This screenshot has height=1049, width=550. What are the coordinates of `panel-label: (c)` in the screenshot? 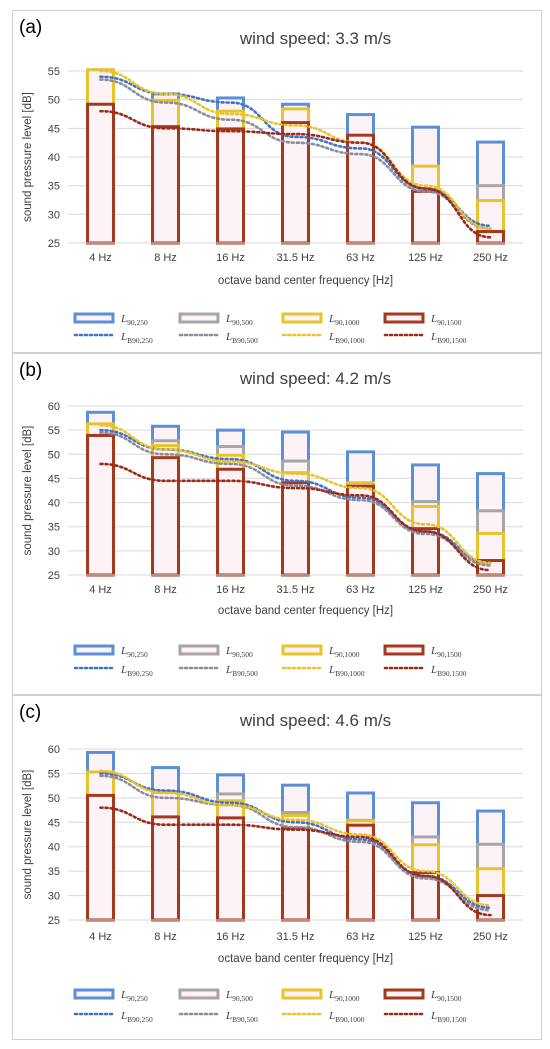 It's located at (30, 712).